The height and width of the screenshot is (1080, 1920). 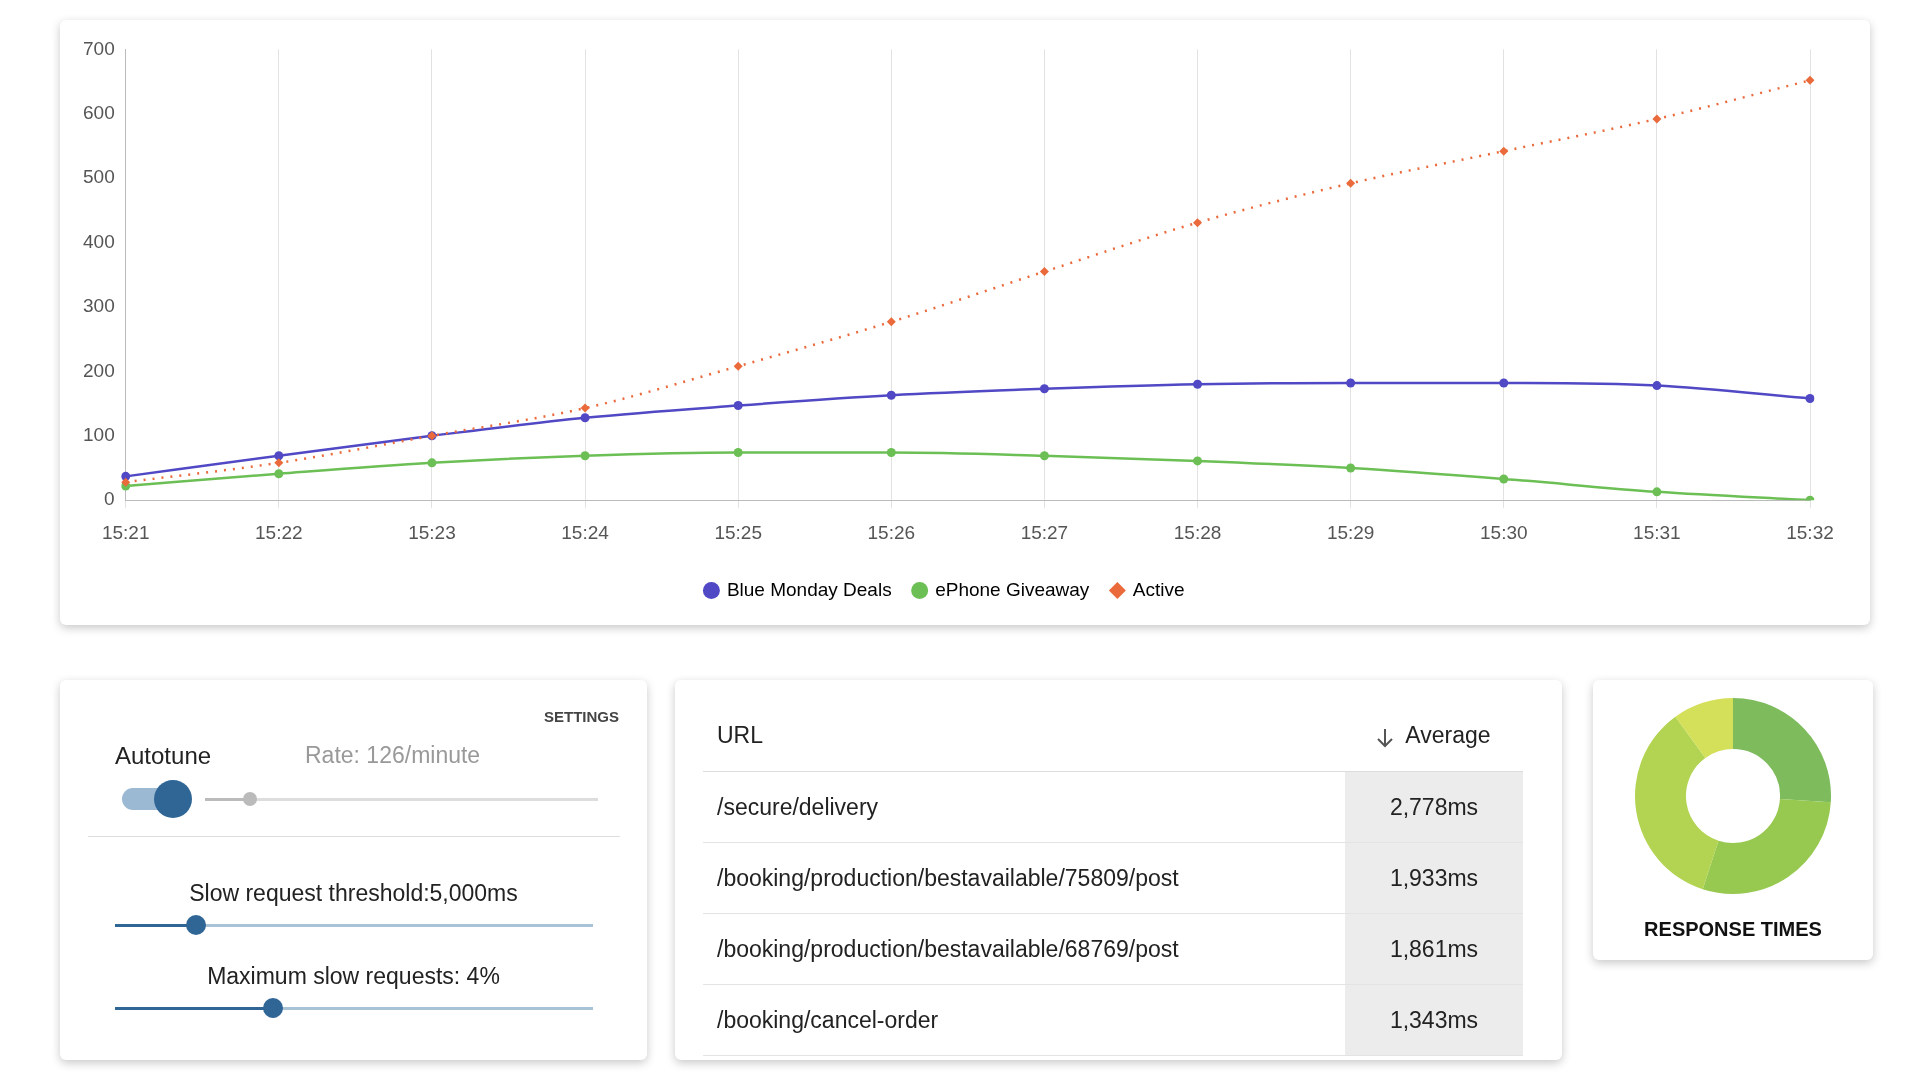 What do you see at coordinates (1044, 532) in the screenshot?
I see `x-tick-label: 15:27` at bounding box center [1044, 532].